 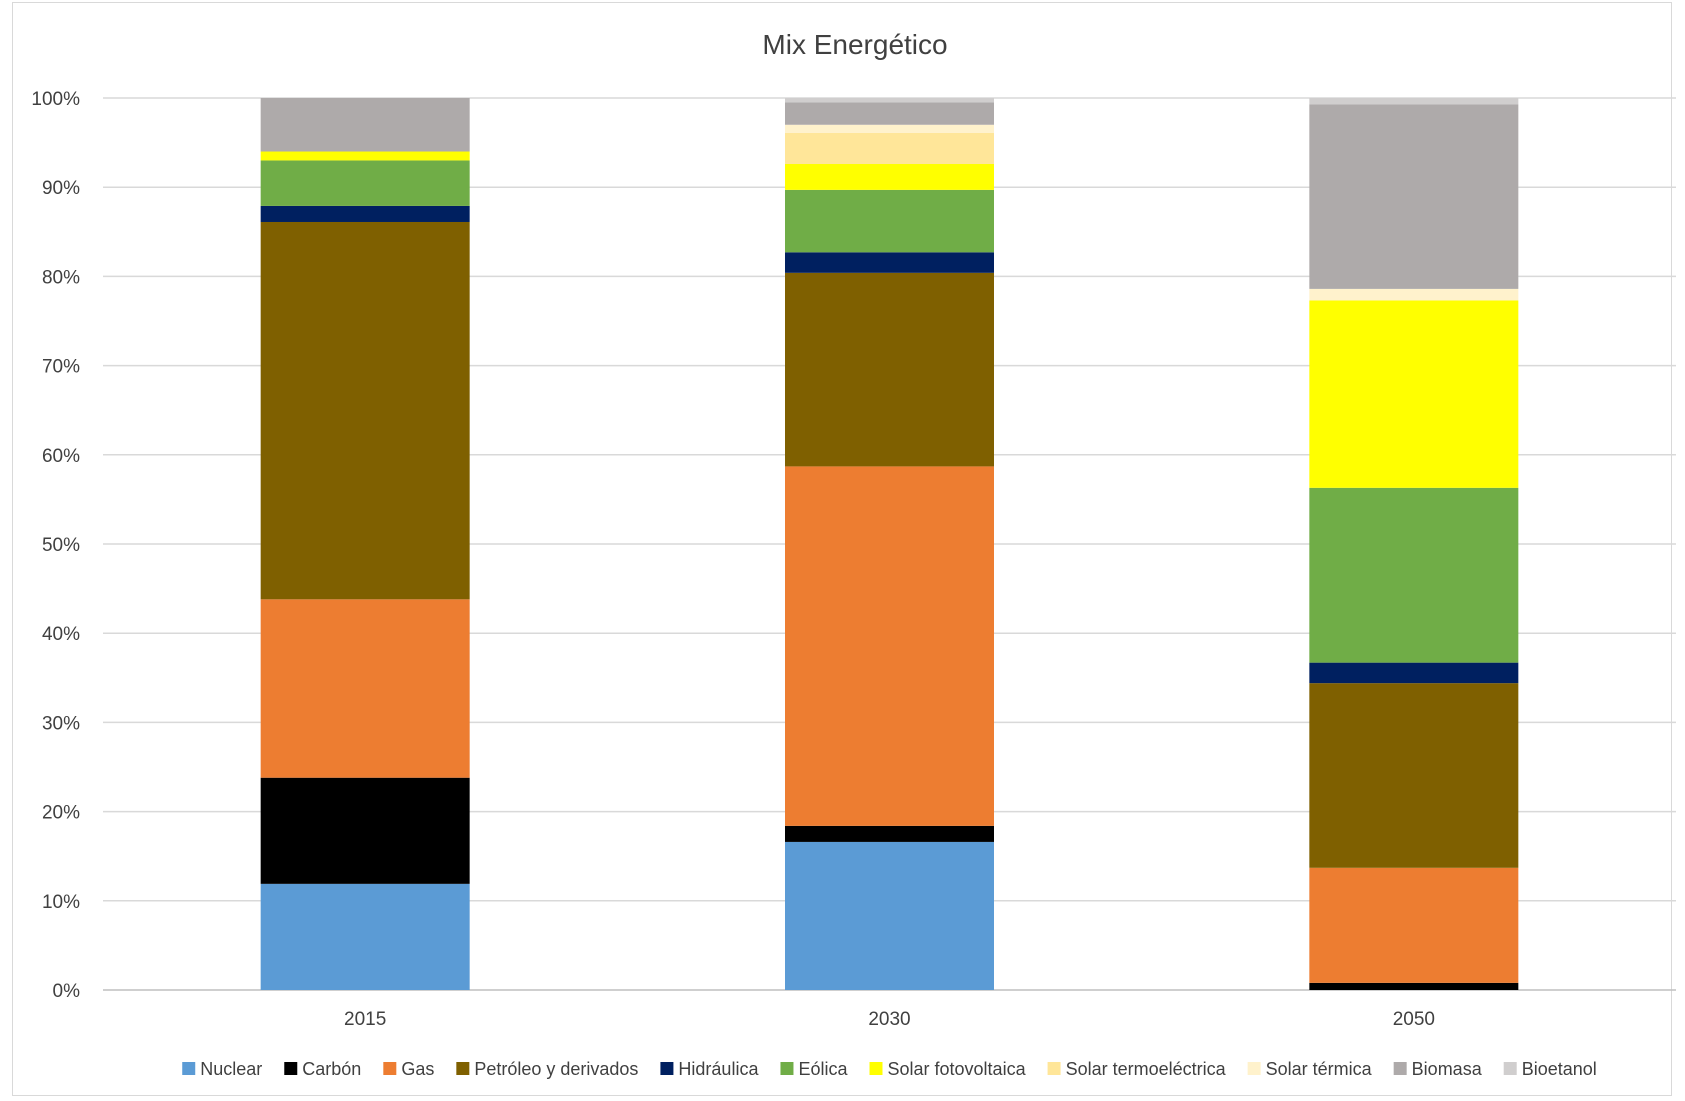 I want to click on legend-label: Bioetanol, so click(x=1559, y=1069).